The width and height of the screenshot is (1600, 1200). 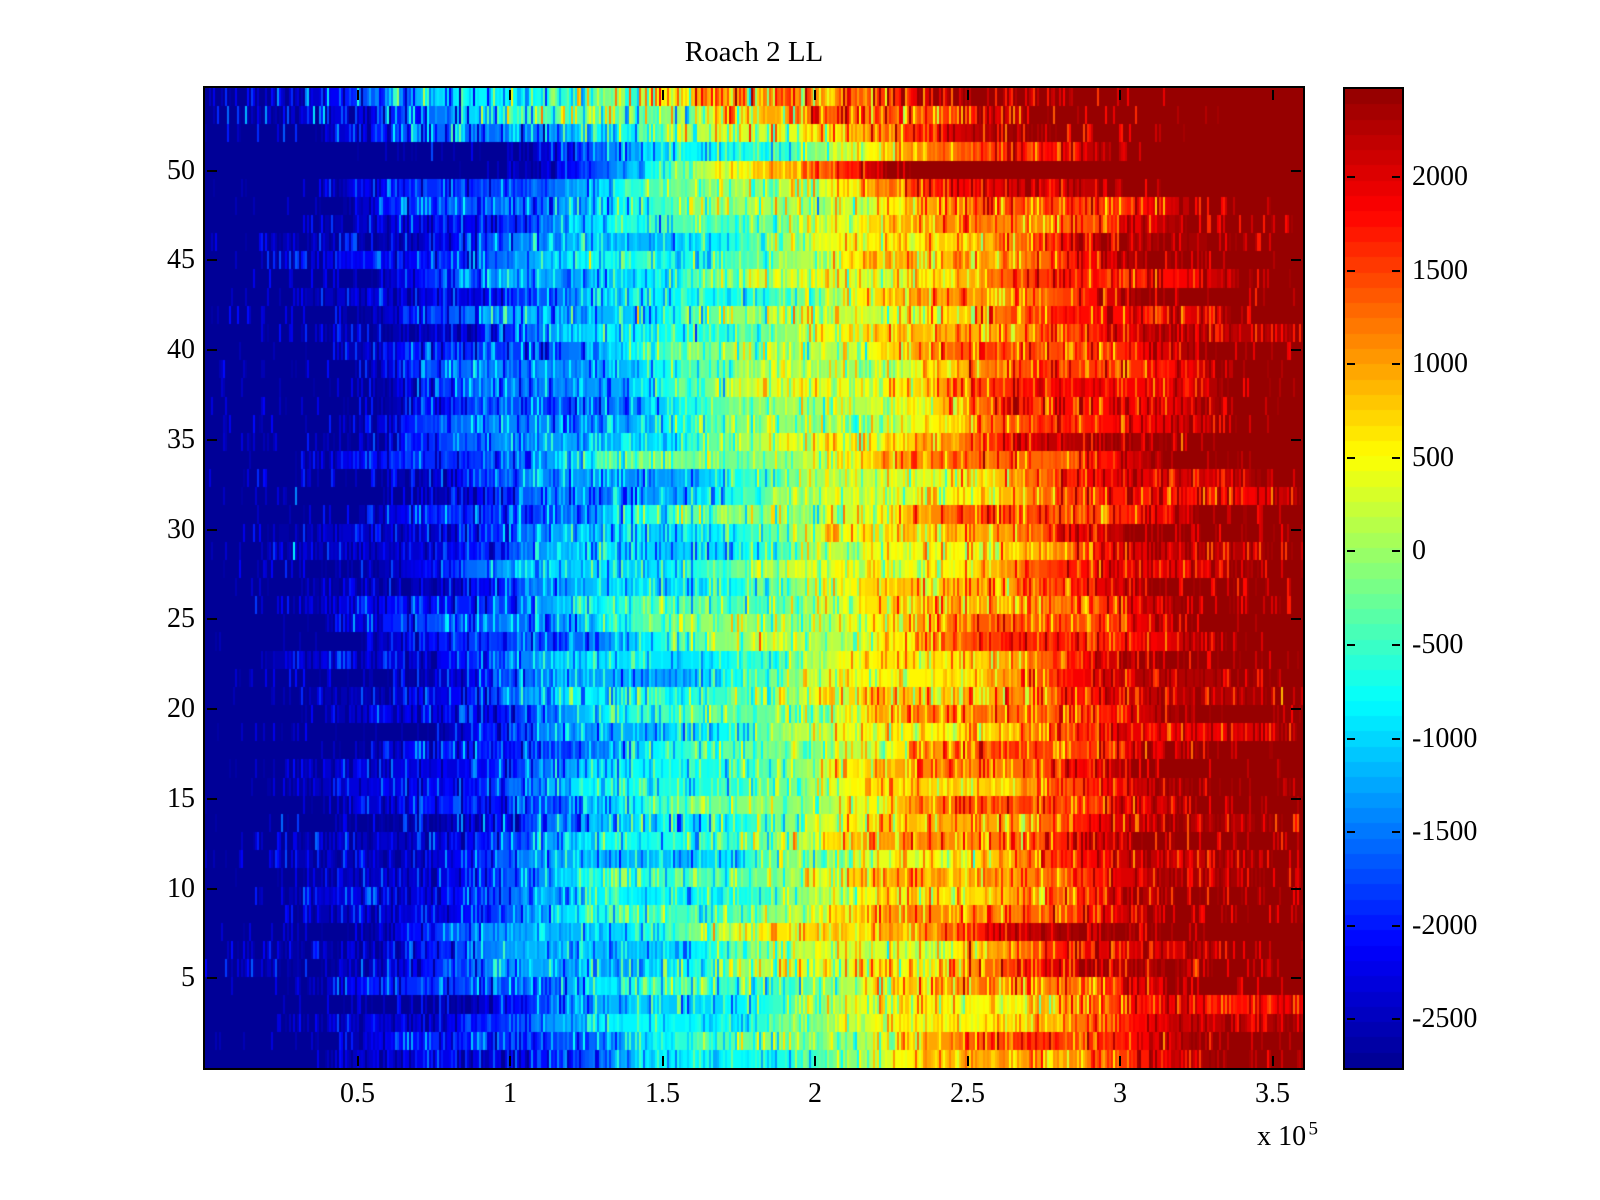 I want to click on y-tick-label: 10, so click(x=181, y=888).